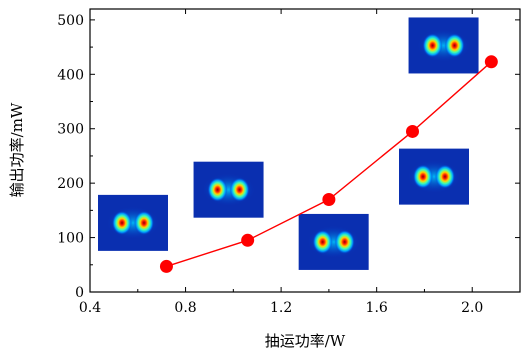  Describe the element at coordinates (79, 293) in the screenshot. I see `y-tick-label: 0` at that location.